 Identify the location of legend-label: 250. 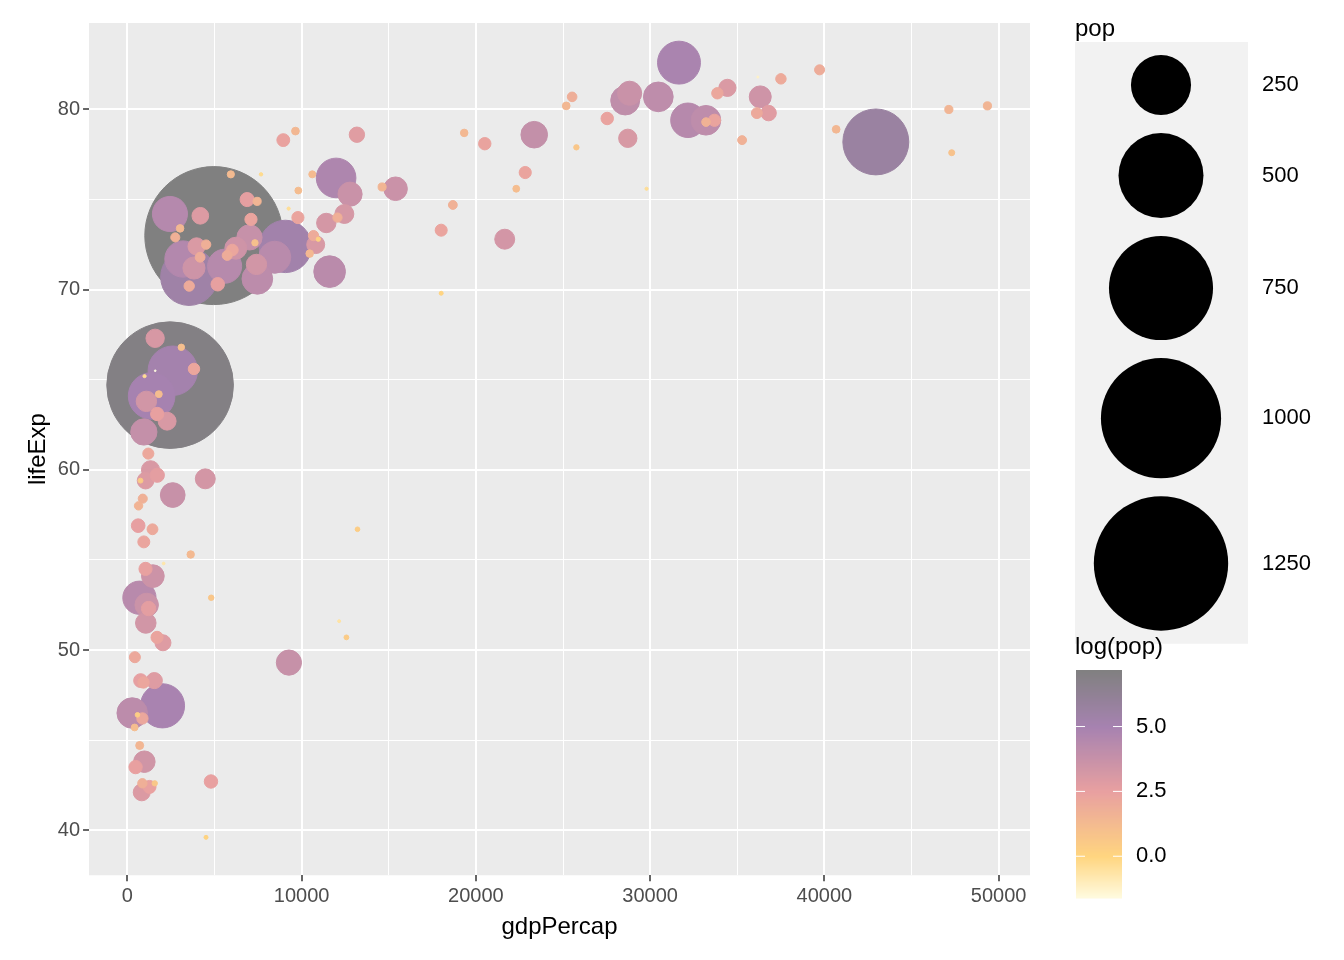
(1280, 84).